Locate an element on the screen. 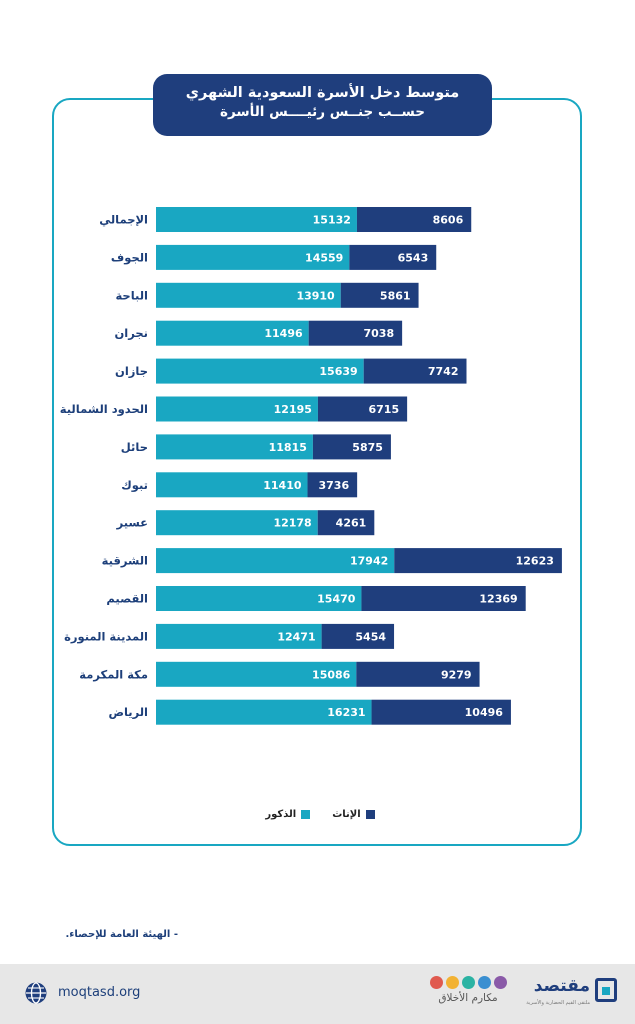  category-label: القصيم is located at coordinates (127, 599).